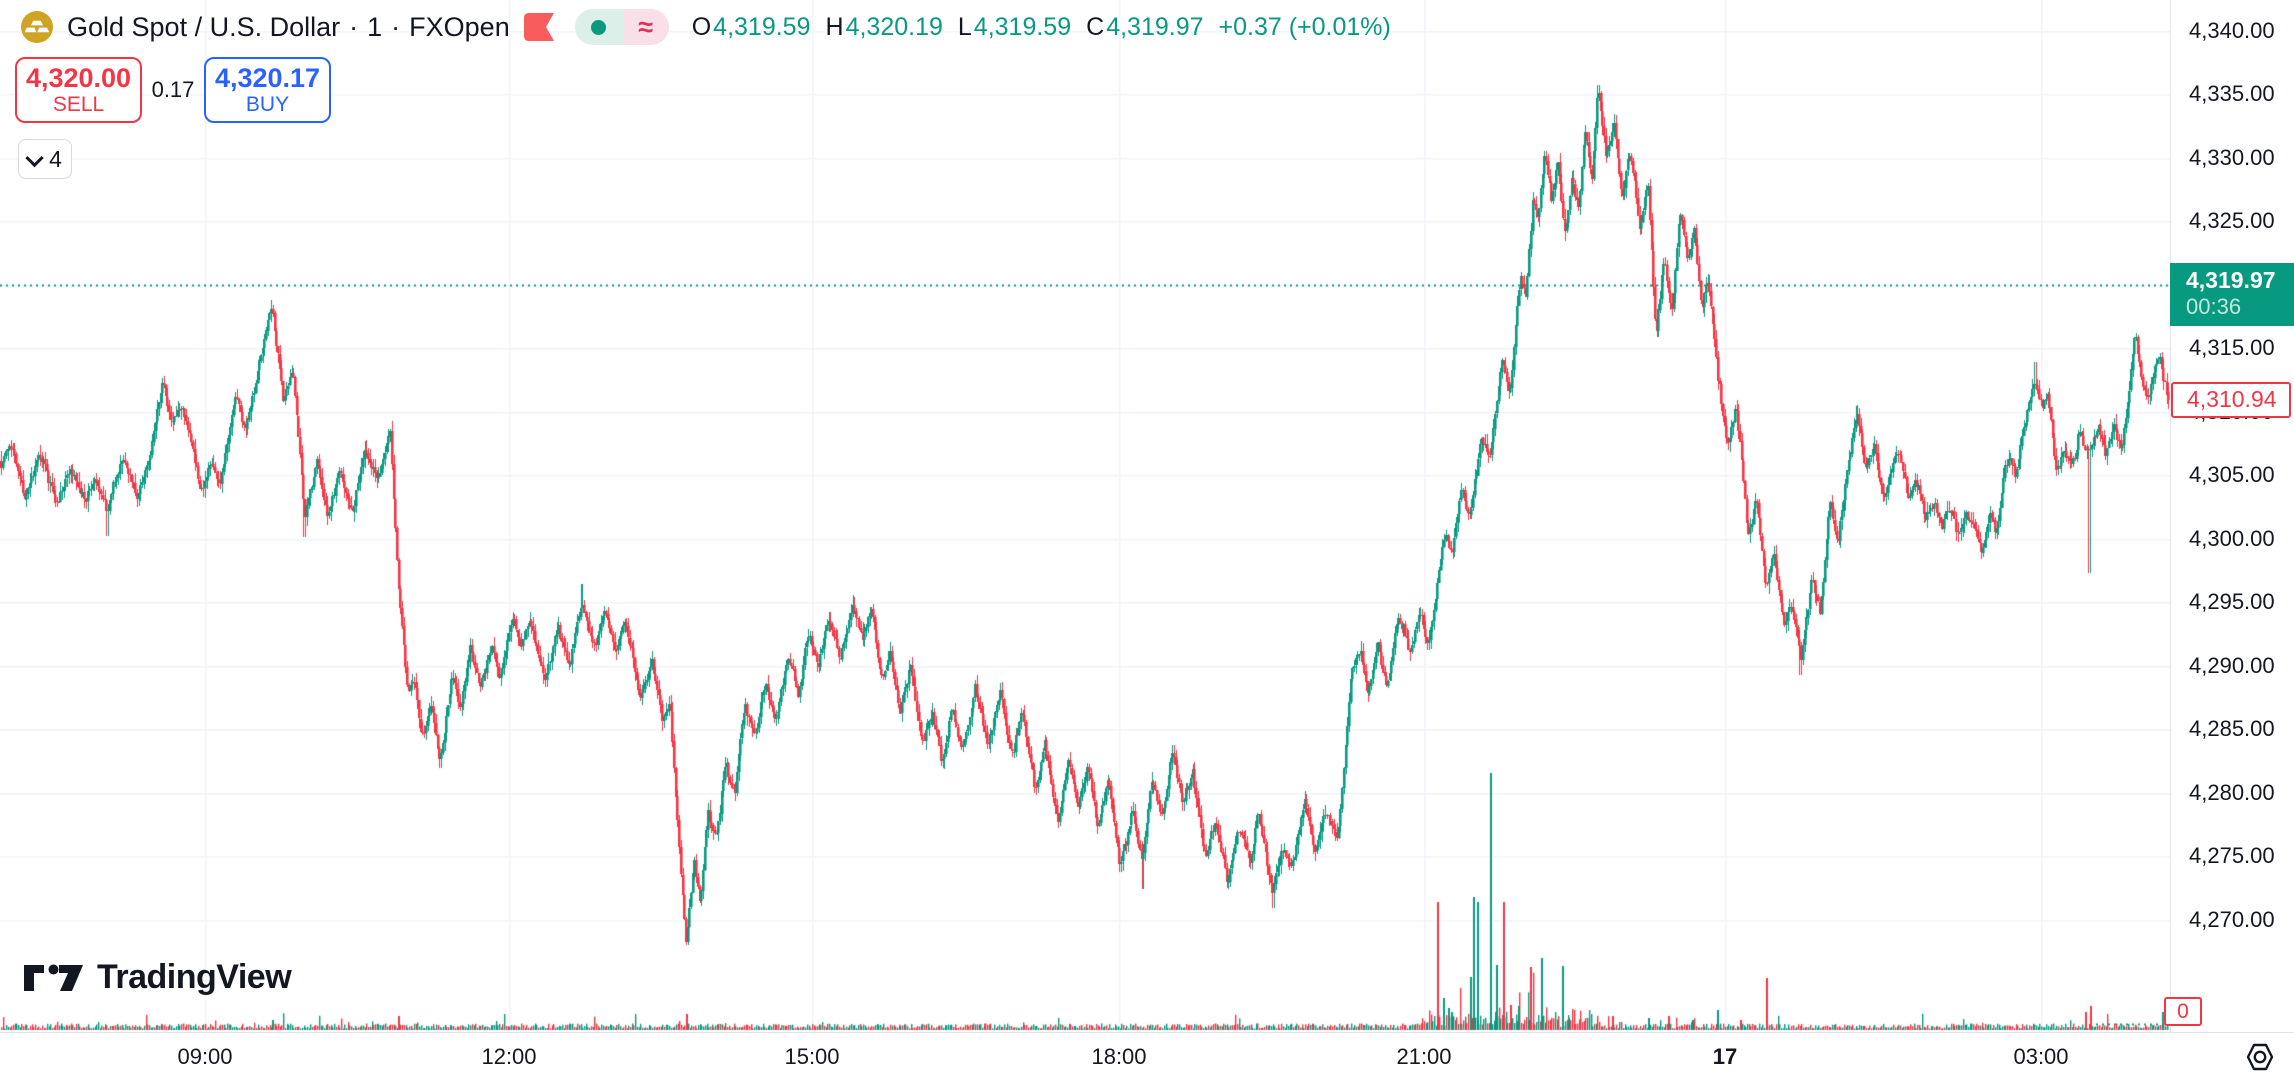  I want to click on status-pill: ≈, so click(621, 27).